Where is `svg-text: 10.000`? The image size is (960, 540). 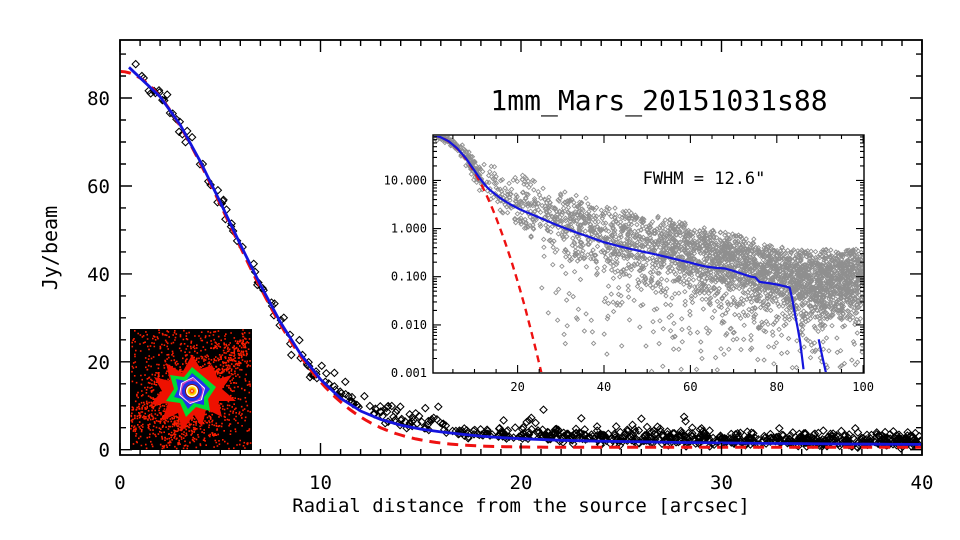
svg-text: 10.000 is located at coordinates (405, 180).